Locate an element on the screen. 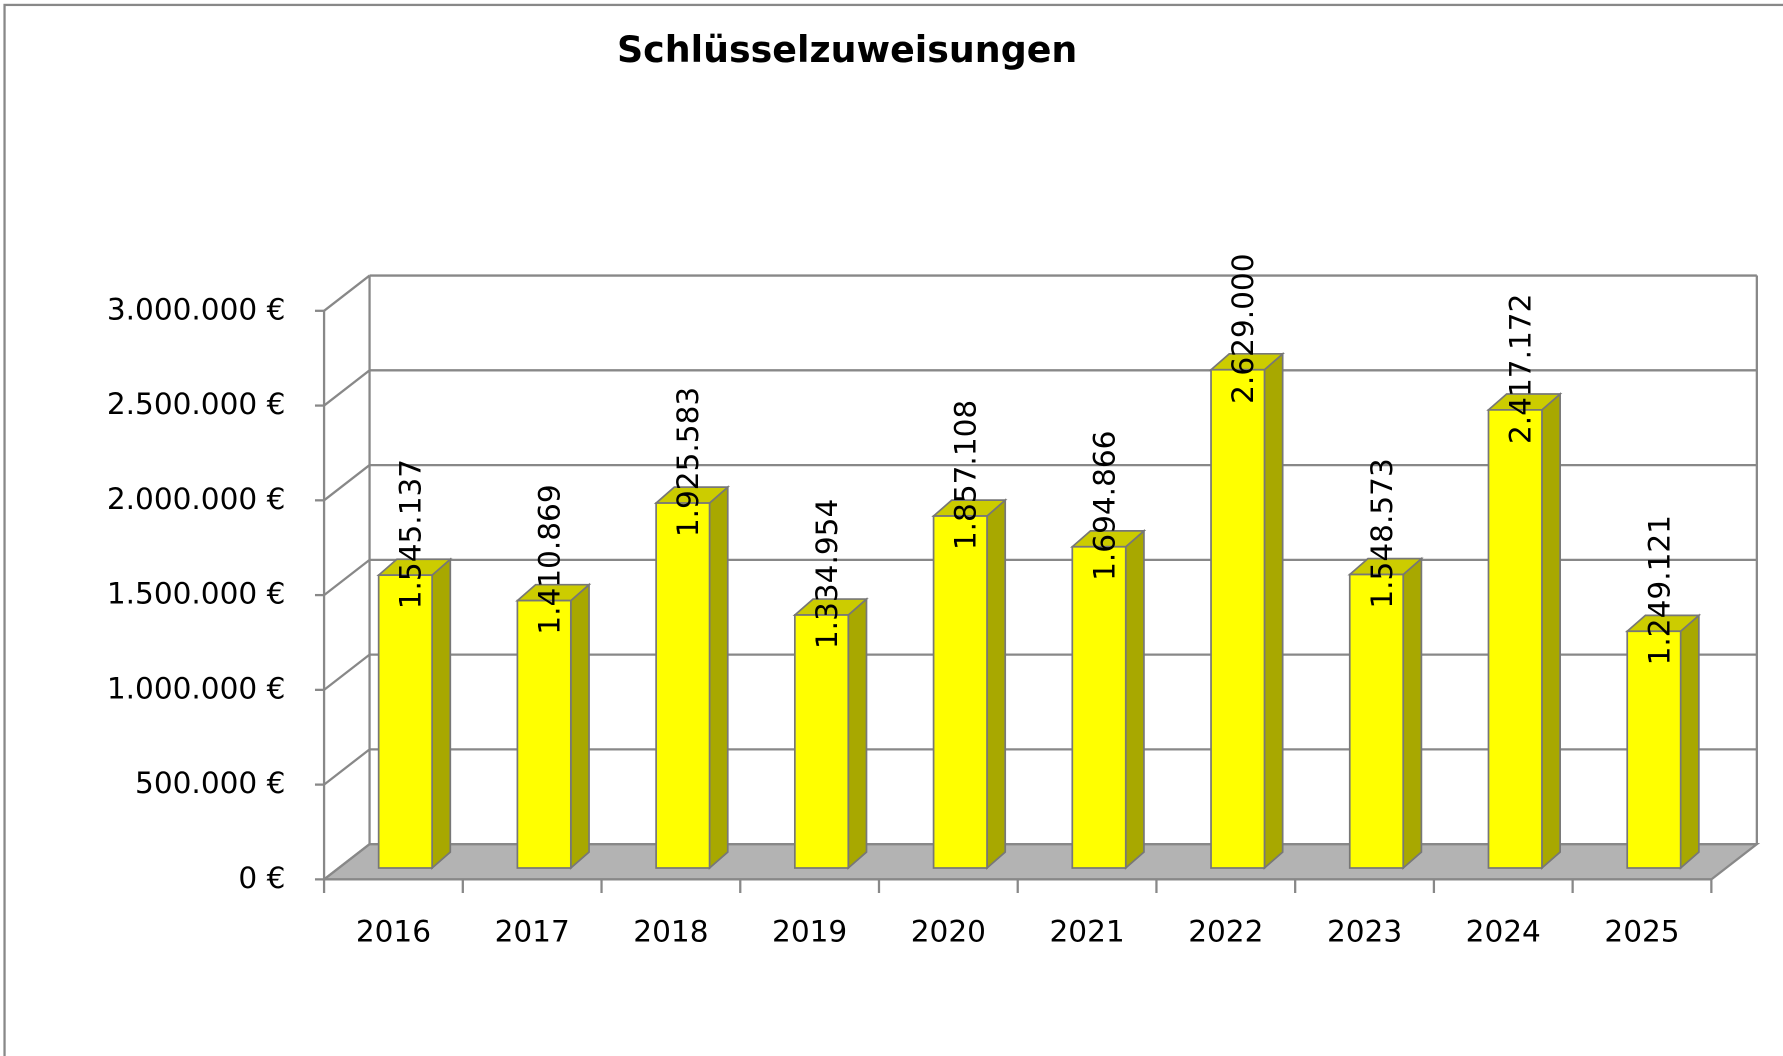 The image size is (1783, 1056). x-tick-label: 2024 is located at coordinates (1503, 931).